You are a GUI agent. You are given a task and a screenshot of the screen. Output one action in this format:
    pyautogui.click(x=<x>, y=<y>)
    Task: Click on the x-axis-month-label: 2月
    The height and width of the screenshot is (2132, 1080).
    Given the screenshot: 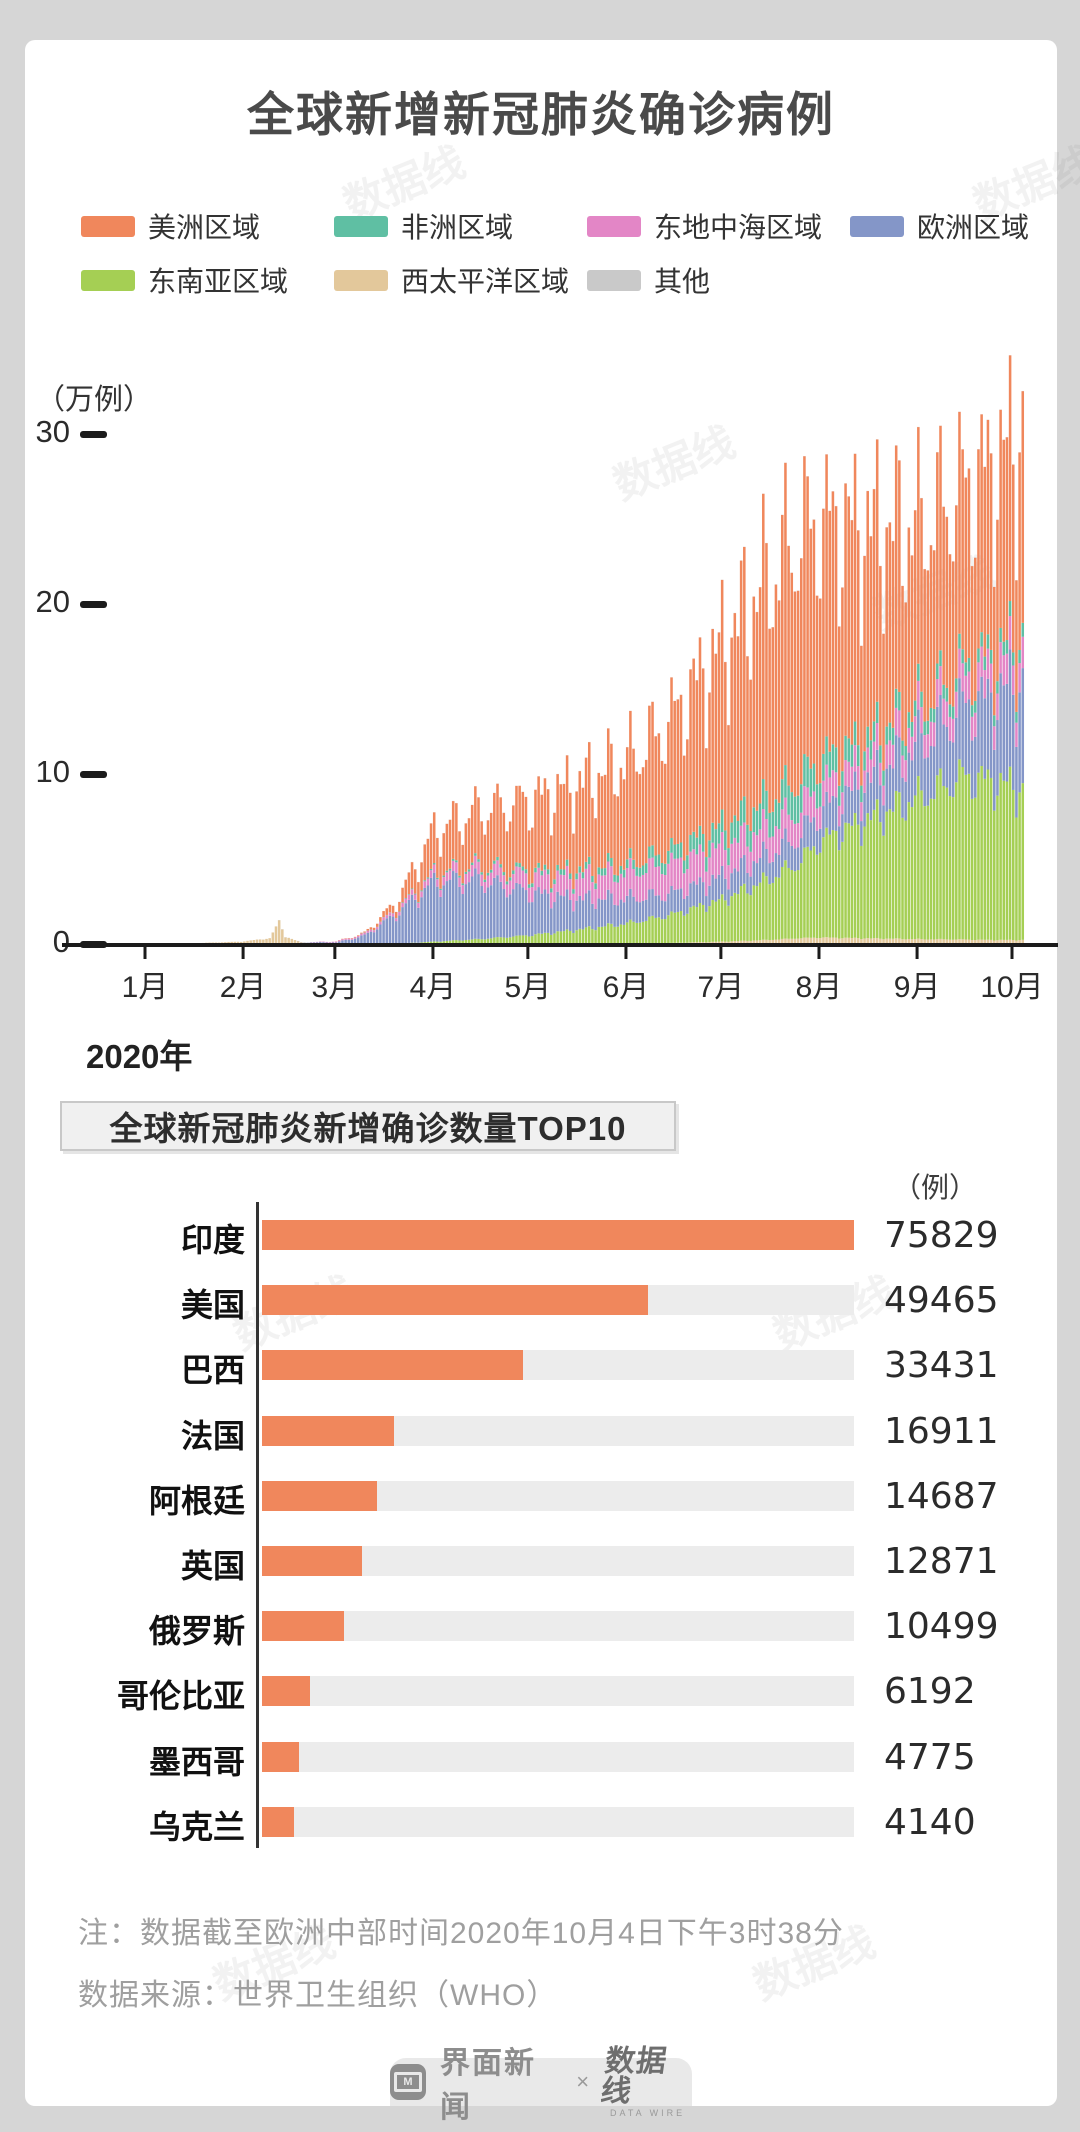 What is the action you would take?
    pyautogui.click(x=243, y=987)
    